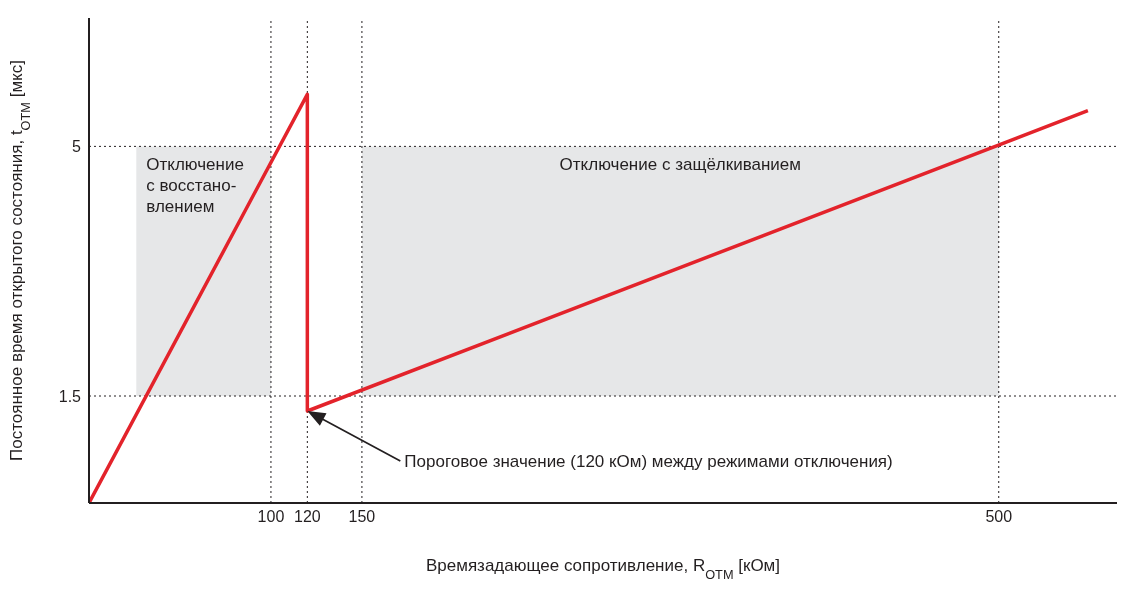  What do you see at coordinates (999, 517) in the screenshot?
I see `x-tick-label: 500` at bounding box center [999, 517].